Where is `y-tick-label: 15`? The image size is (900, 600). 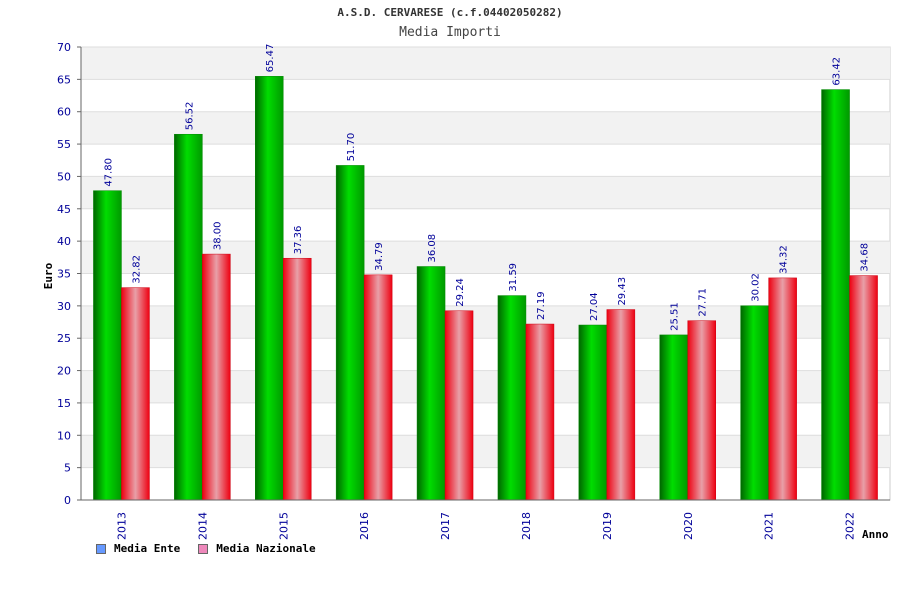
y-tick-label: 15 is located at coordinates (64, 403).